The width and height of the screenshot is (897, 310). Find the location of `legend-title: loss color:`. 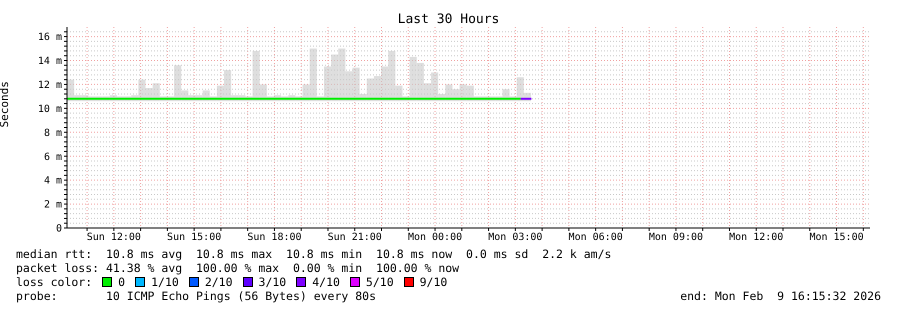

legend-title: loss color: is located at coordinates (54, 282).